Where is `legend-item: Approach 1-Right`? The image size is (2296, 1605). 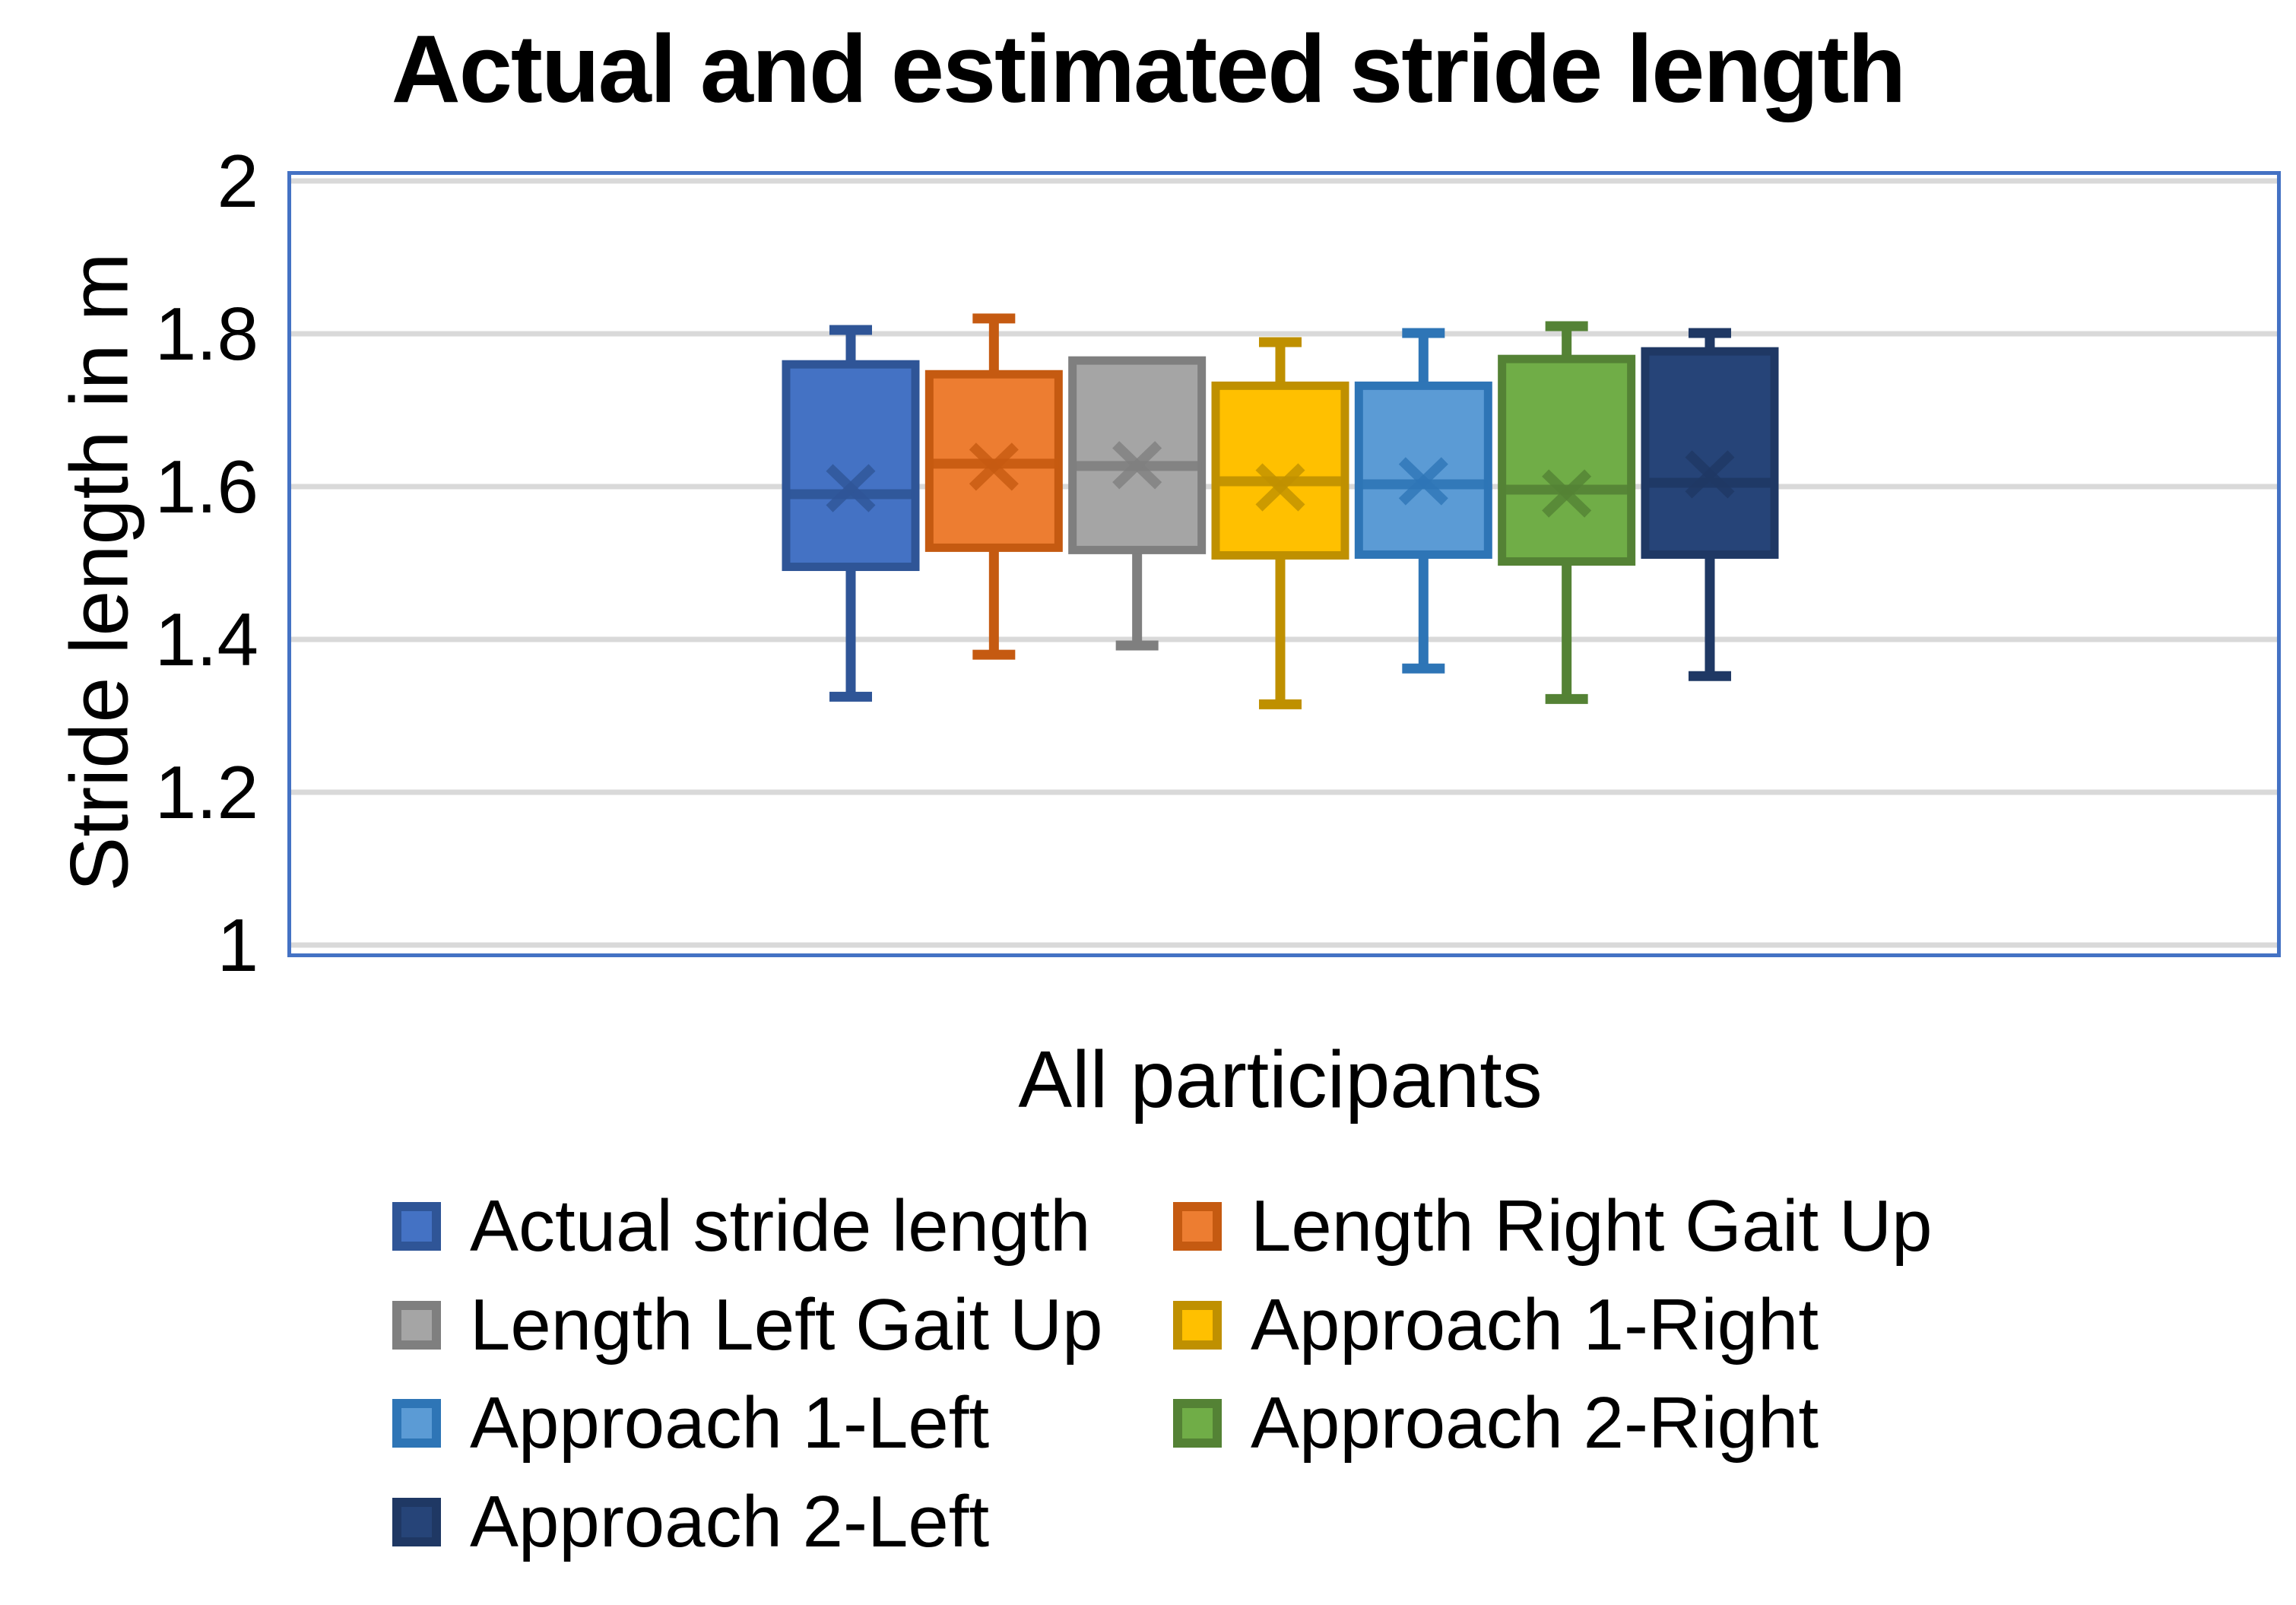
legend-item: Approach 1-Right is located at coordinates (1496, 1326).